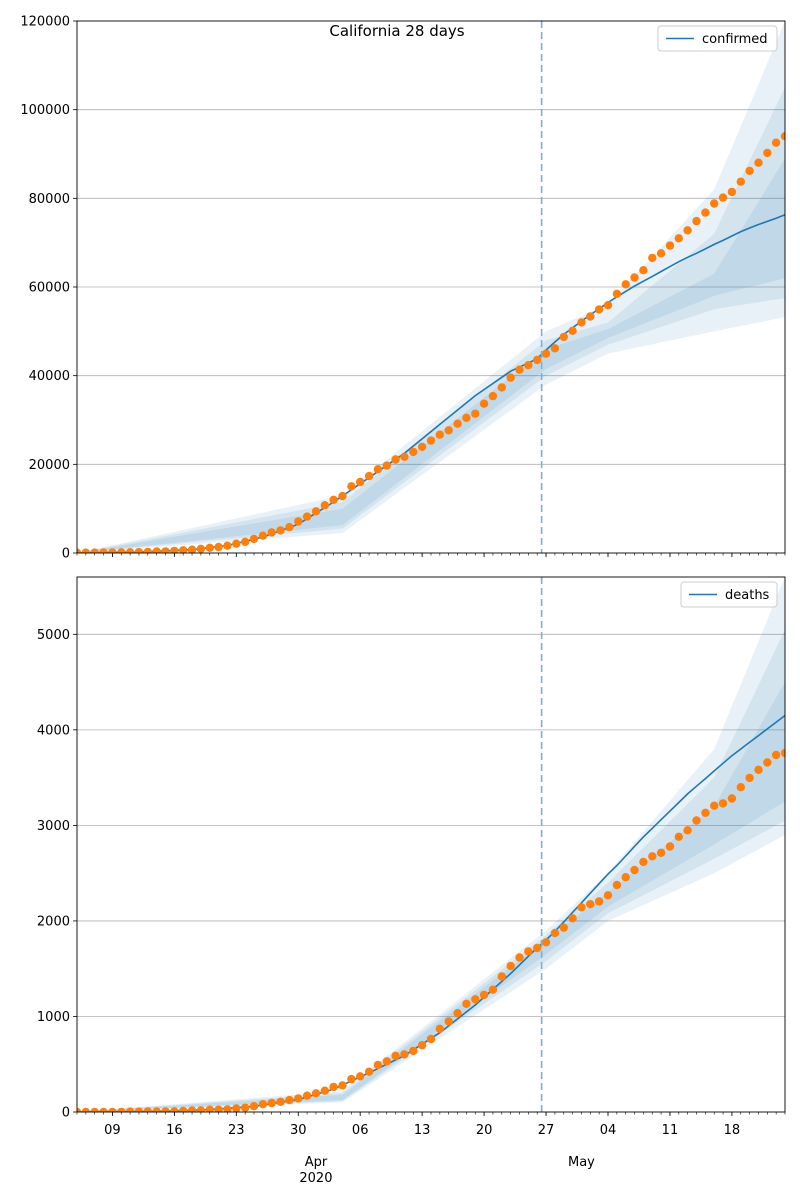 The image size is (800, 1200). What do you see at coordinates (298, 1130) in the screenshot?
I see `x-tick-label-30: 30` at bounding box center [298, 1130].